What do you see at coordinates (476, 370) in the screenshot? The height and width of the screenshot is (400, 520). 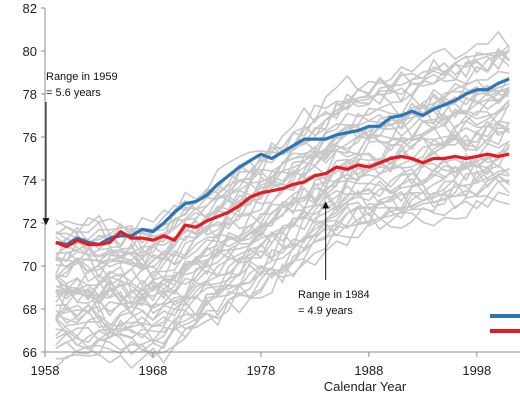 I see `x-tick-label: 1998` at bounding box center [476, 370].